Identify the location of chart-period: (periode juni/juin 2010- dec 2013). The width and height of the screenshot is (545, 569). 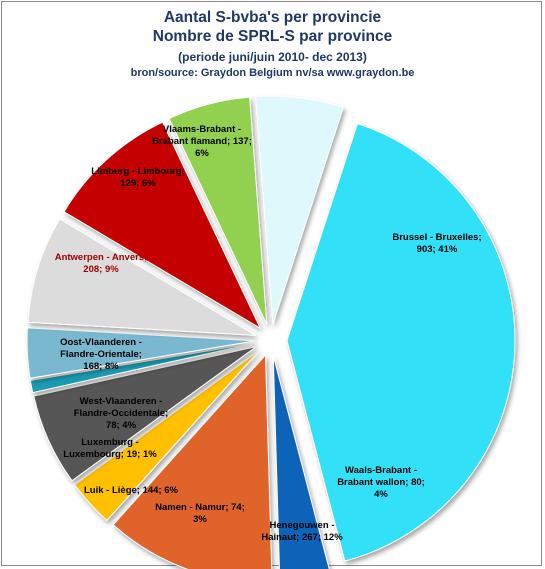
(272, 57).